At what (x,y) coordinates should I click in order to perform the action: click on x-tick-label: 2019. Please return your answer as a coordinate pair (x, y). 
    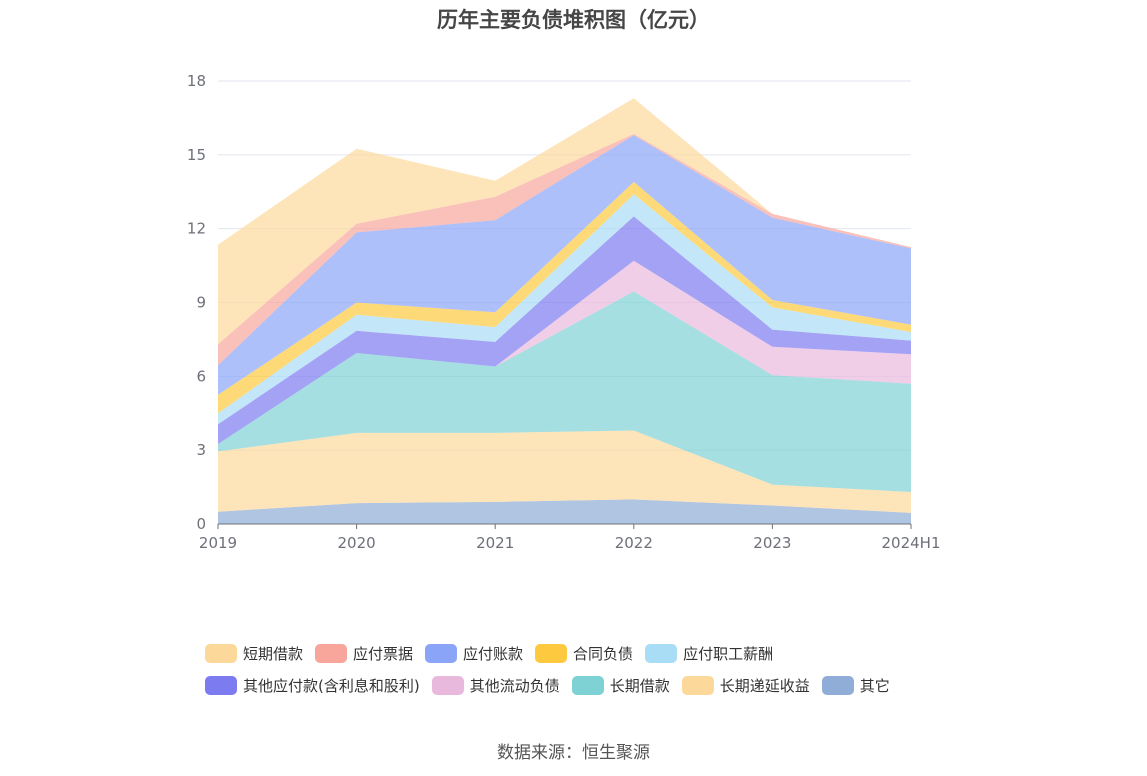
    Looking at the image, I should click on (218, 543).